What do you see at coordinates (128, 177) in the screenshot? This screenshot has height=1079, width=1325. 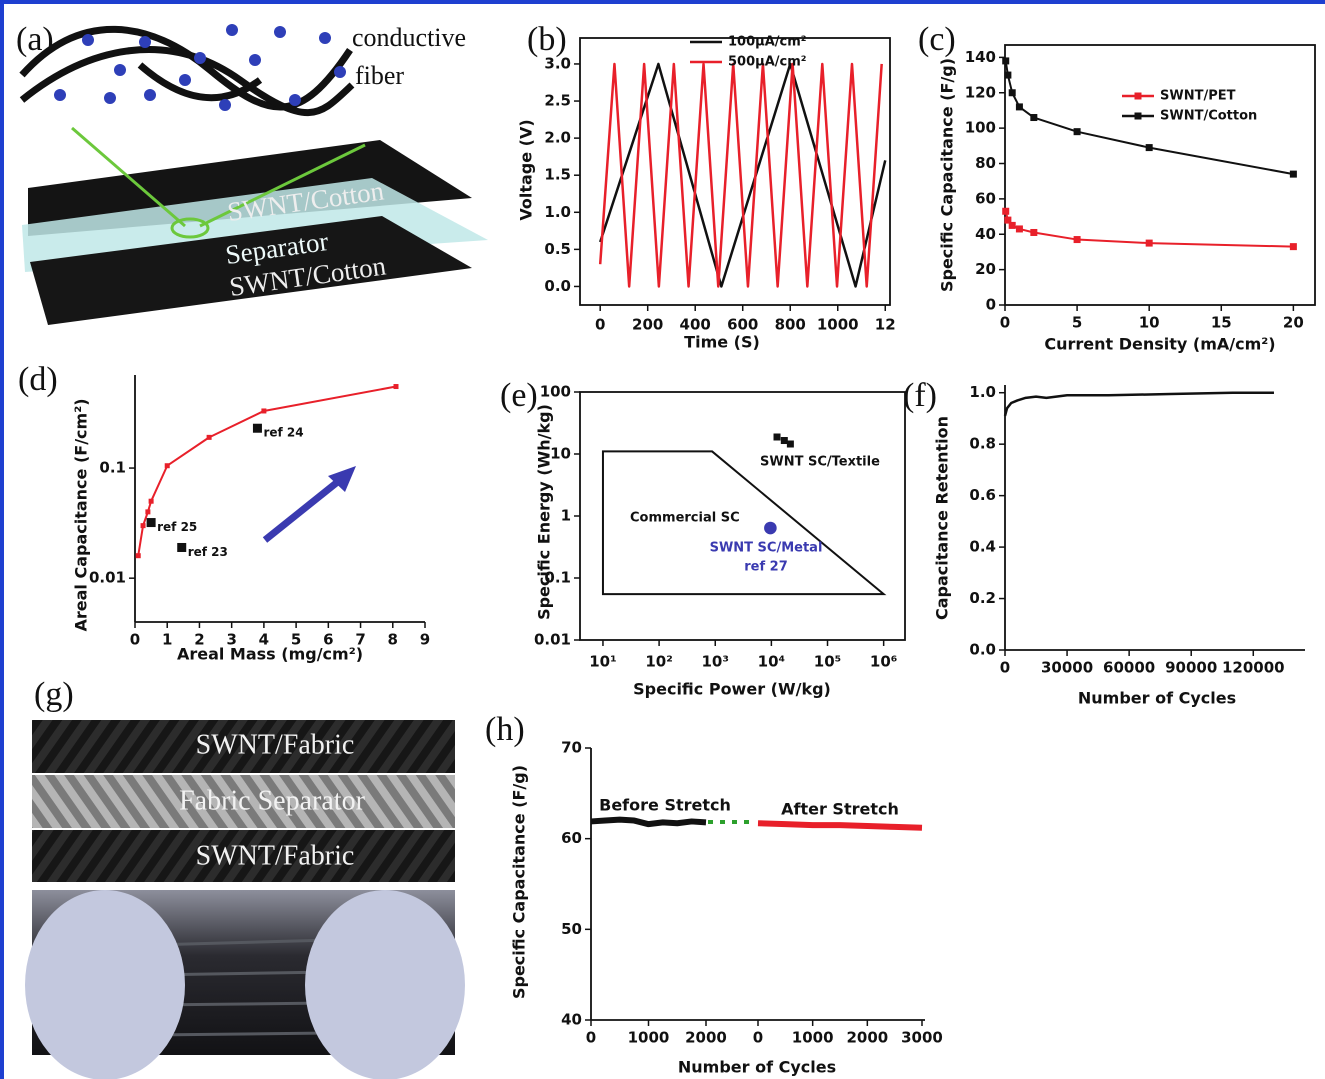 I see `lead` at bounding box center [128, 177].